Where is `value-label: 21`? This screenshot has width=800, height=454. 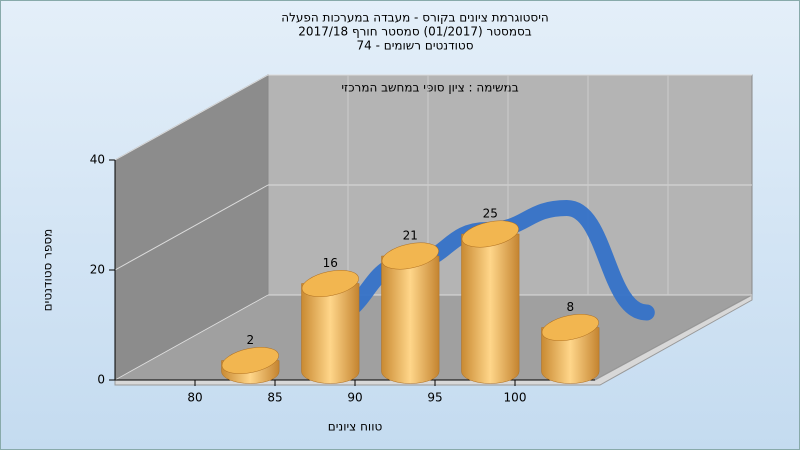 value-label: 21 is located at coordinates (410, 236).